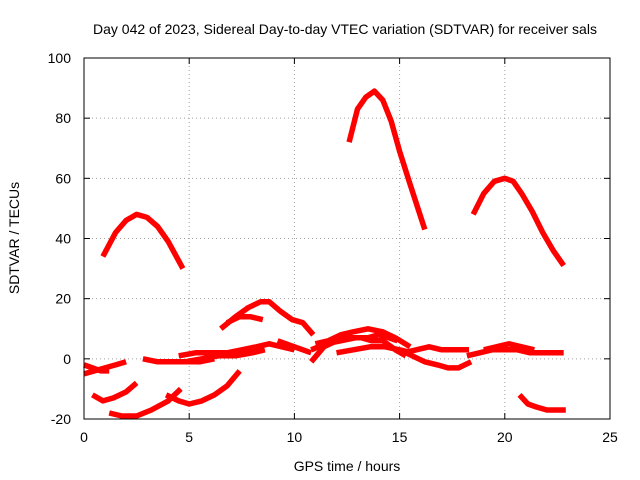  What do you see at coordinates (347, 466) in the screenshot?
I see `x-axis-label: GPS time / hours` at bounding box center [347, 466].